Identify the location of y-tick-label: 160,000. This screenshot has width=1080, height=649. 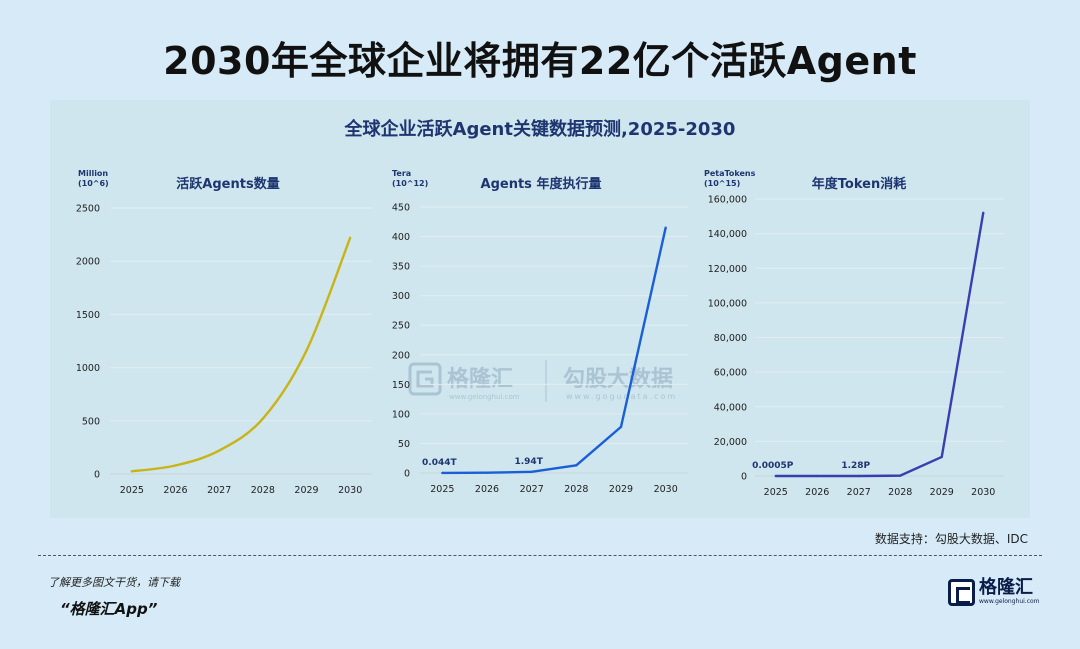
(727, 200).